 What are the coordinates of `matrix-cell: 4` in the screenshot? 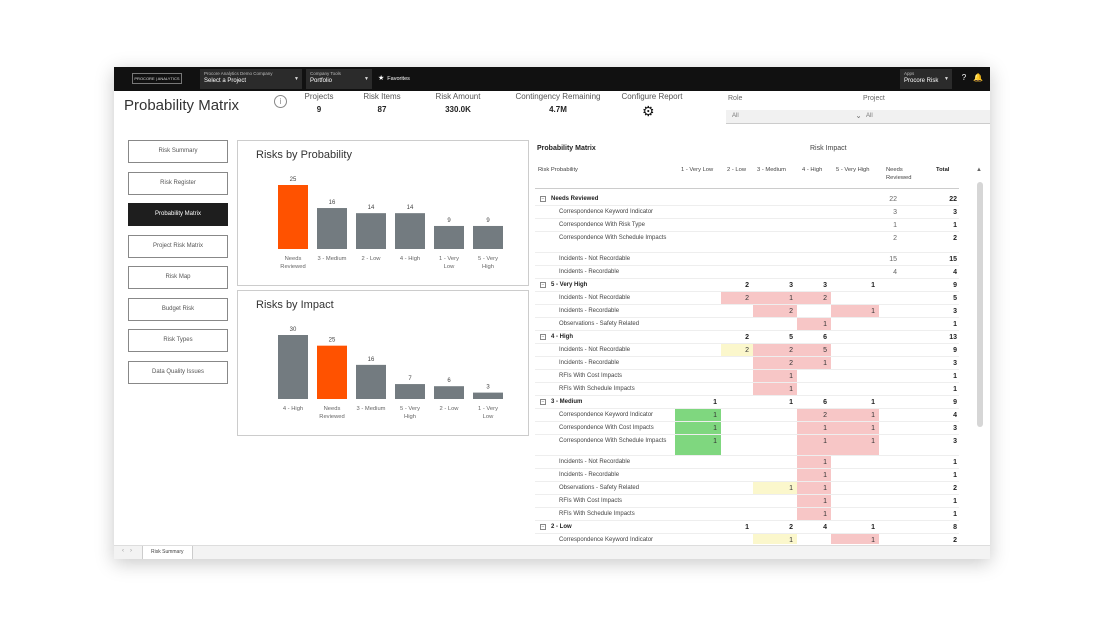 It's located at (895, 272).